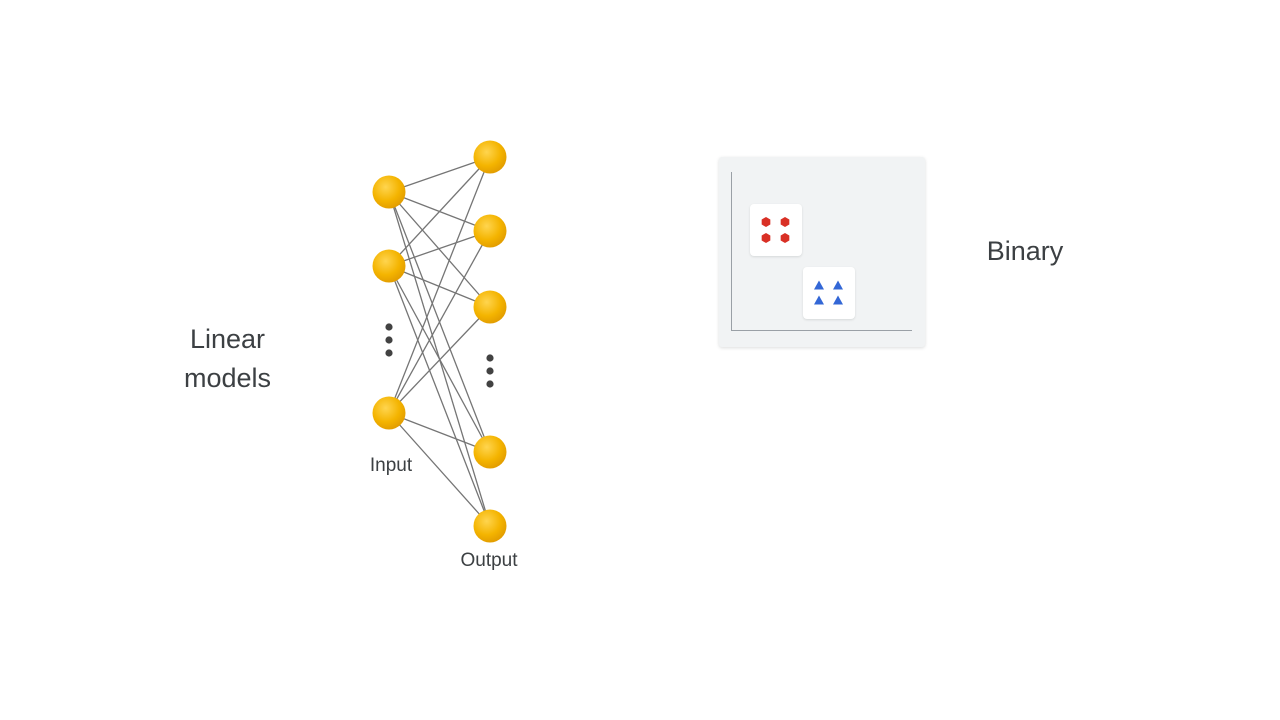 This screenshot has width=1280, height=720. What do you see at coordinates (439, 355) in the screenshot?
I see `network-ellipses` at bounding box center [439, 355].